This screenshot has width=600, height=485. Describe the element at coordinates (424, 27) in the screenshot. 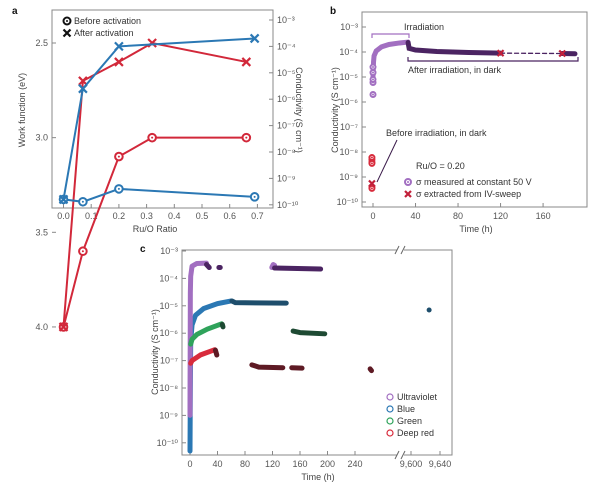

I see `annotation-irradiation: Irradiation` at that location.